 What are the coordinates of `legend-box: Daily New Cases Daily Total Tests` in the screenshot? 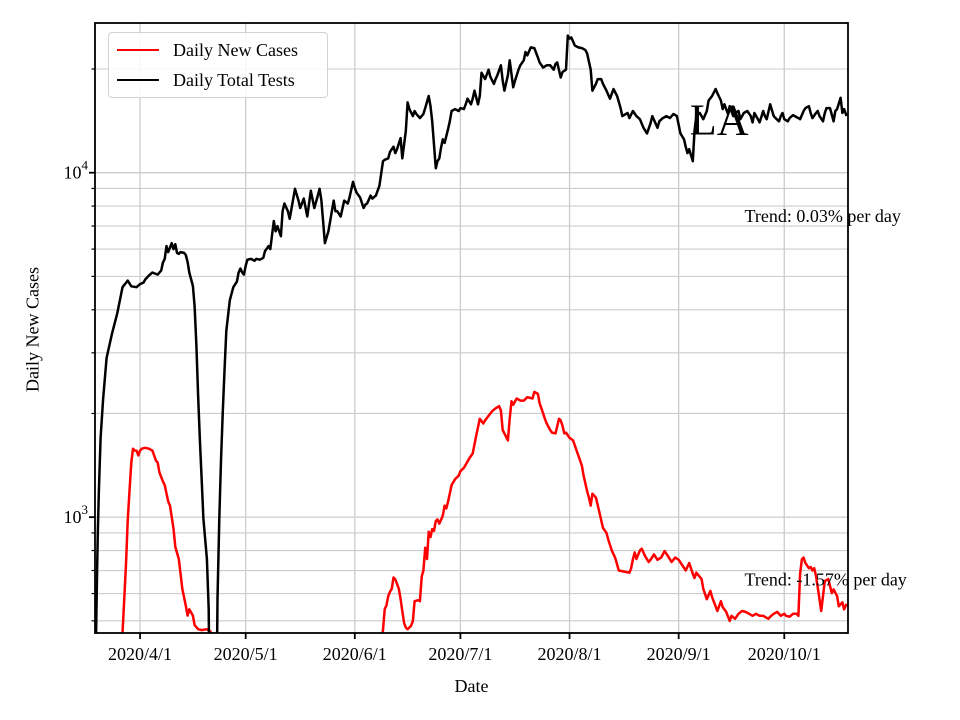 It's located at (218, 65).